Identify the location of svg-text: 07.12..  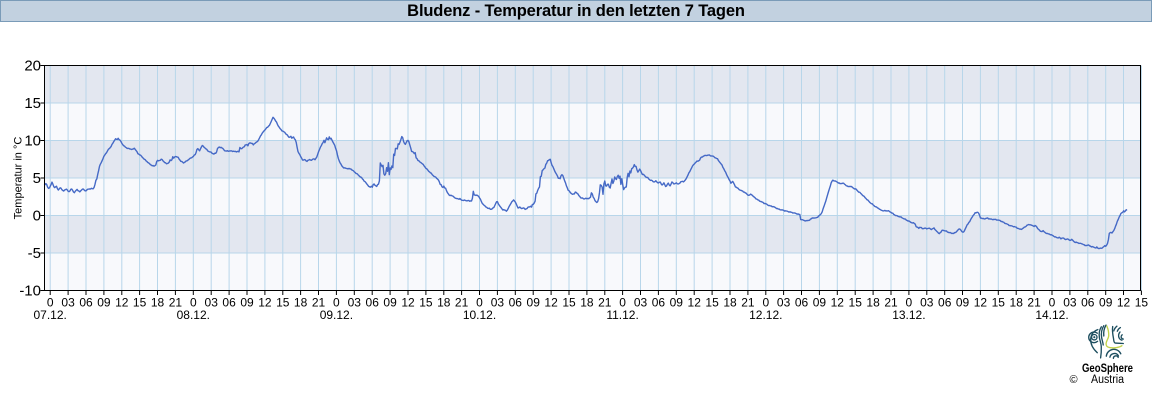
(50, 315).